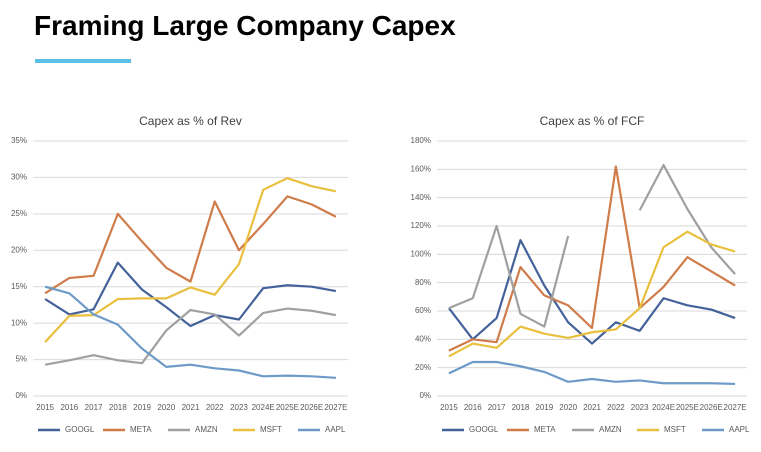 Image resolution: width=761 pixels, height=452 pixels. Describe the element at coordinates (245, 25) in the screenshot. I see `page-title: Framing Large Company Capex` at that location.